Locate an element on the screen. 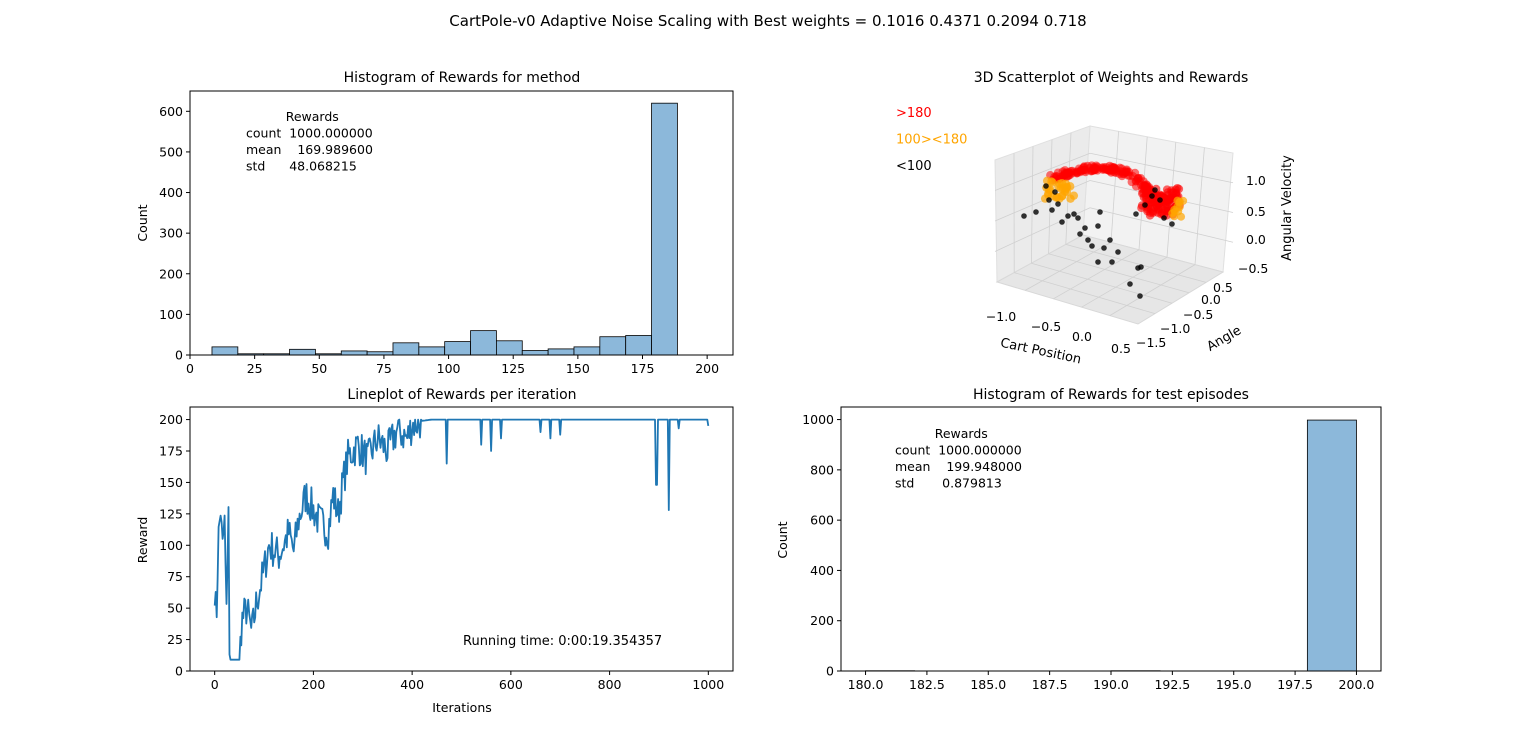  y-tick-label: 175 is located at coordinates (171, 451).